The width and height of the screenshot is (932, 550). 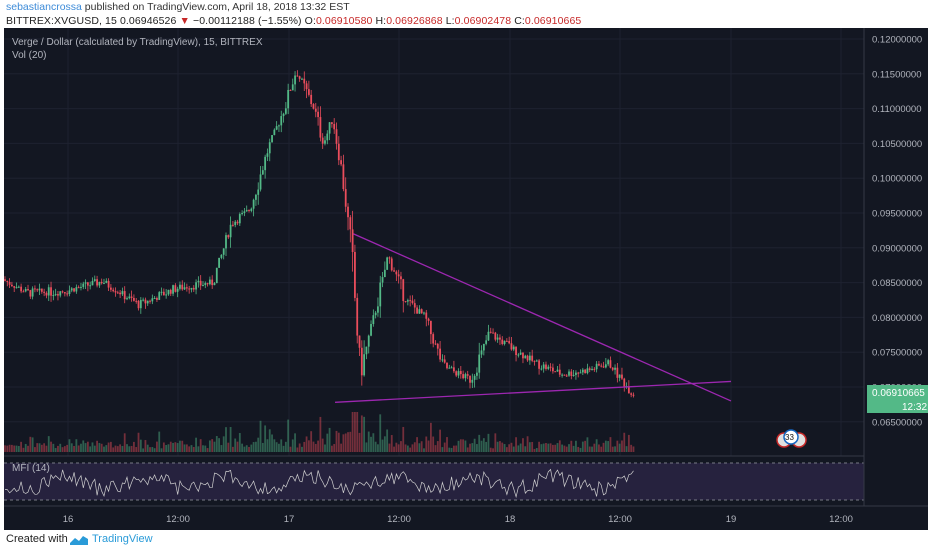 I want to click on tradingview-link: TradingView, so click(x=122, y=539).